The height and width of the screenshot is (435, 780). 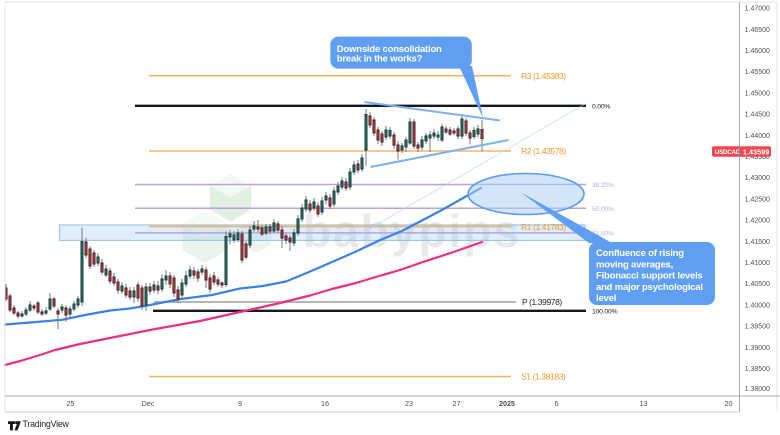 What do you see at coordinates (543, 227) in the screenshot?
I see `svg-text: R1 (1.41783)` at bounding box center [543, 227].